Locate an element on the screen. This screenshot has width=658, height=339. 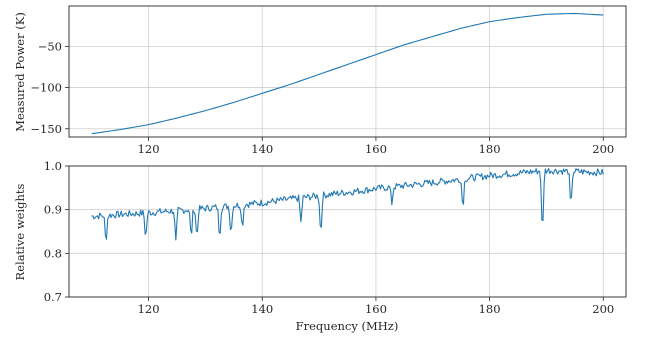
weights-y-tick-label: 0.9 is located at coordinates (53, 210).